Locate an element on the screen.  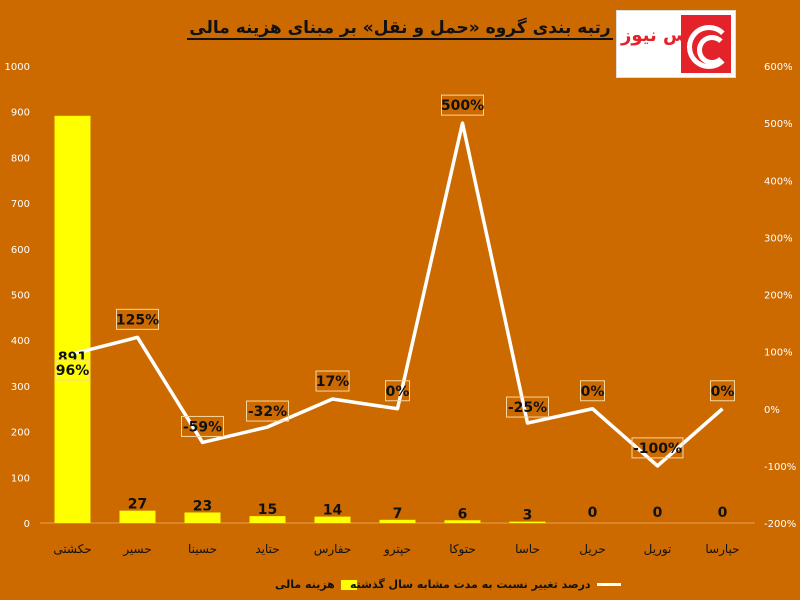
y-left-tick-label: 400 is located at coordinates (20, 341).